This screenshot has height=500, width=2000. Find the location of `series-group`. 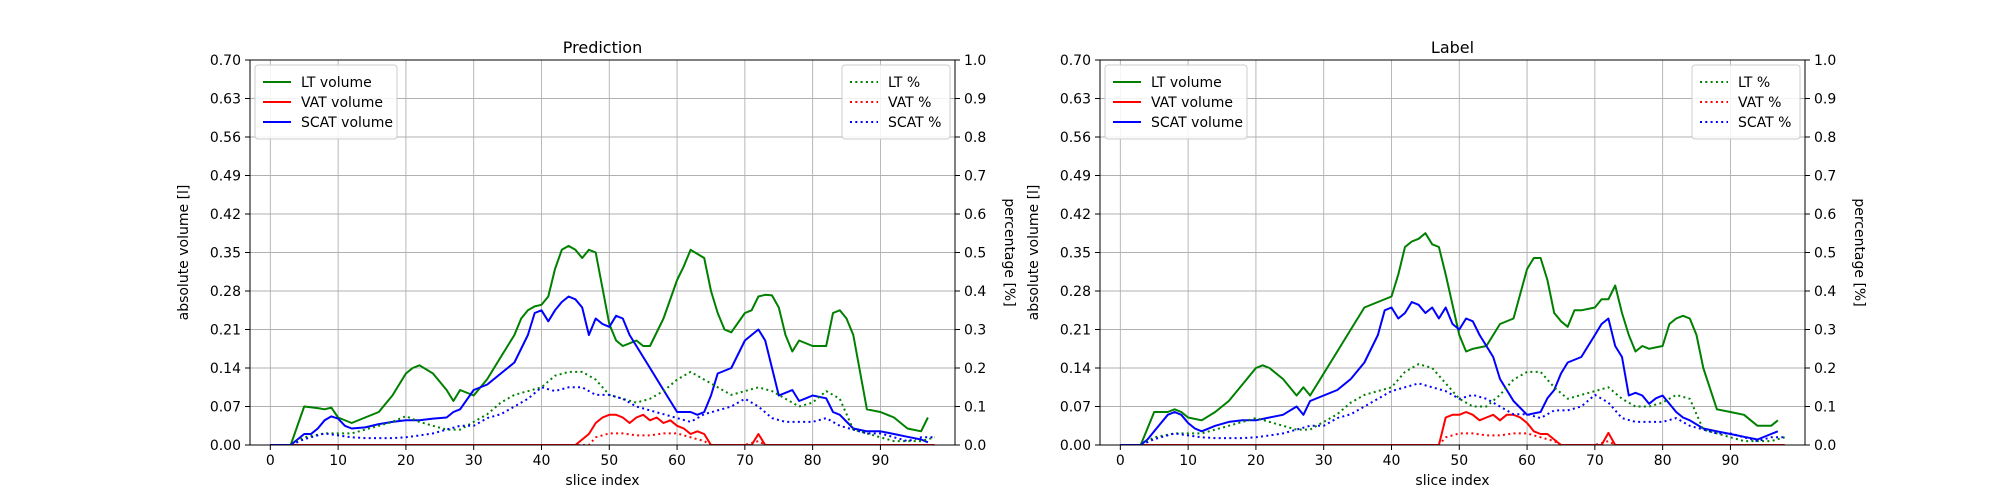

series-group is located at coordinates (1452, 338).